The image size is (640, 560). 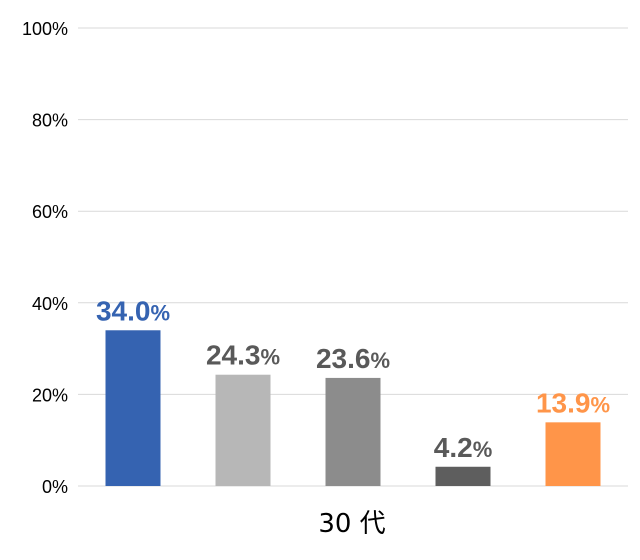 I want to click on data-label-1: 34.0%, so click(x=133, y=310).